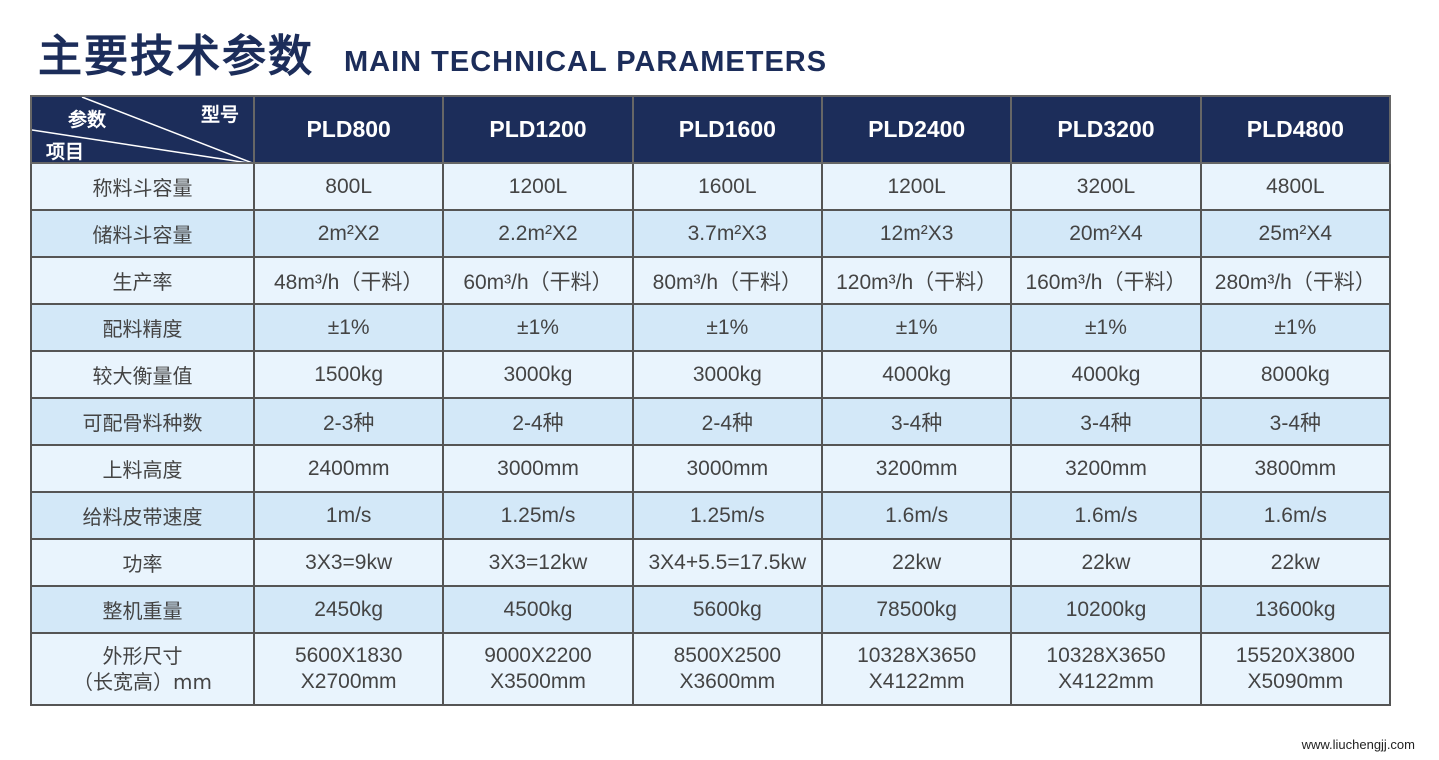 This screenshot has width=1439, height=760. I want to click on row-label: 配料精度, so click(142, 327).